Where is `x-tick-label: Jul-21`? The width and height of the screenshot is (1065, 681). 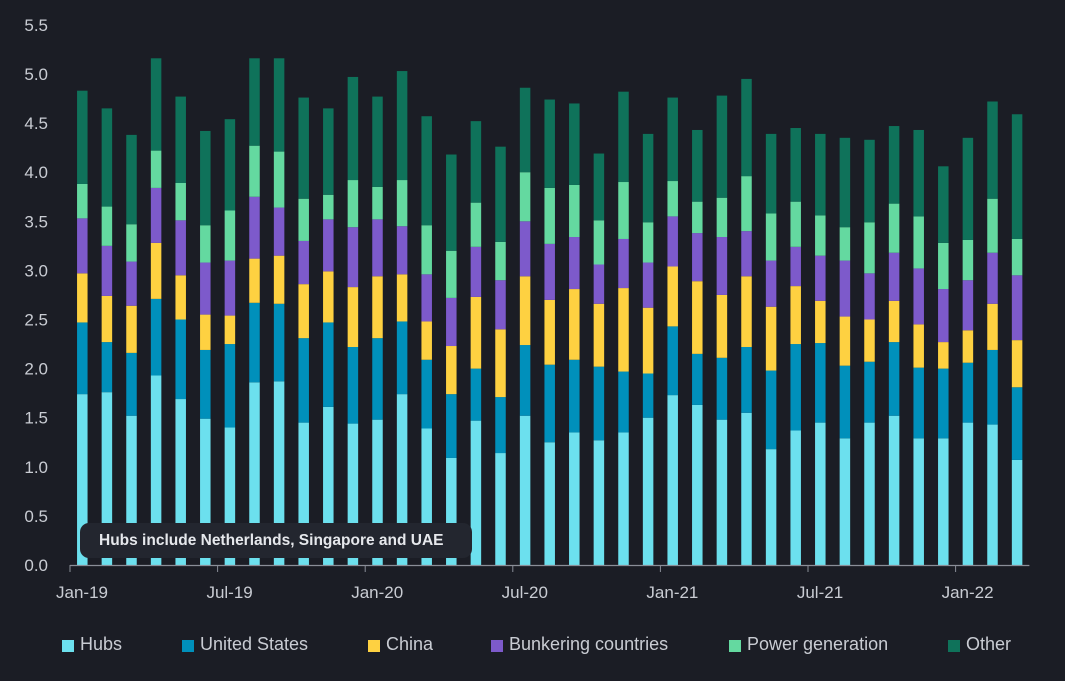 x-tick-label: Jul-21 is located at coordinates (820, 592).